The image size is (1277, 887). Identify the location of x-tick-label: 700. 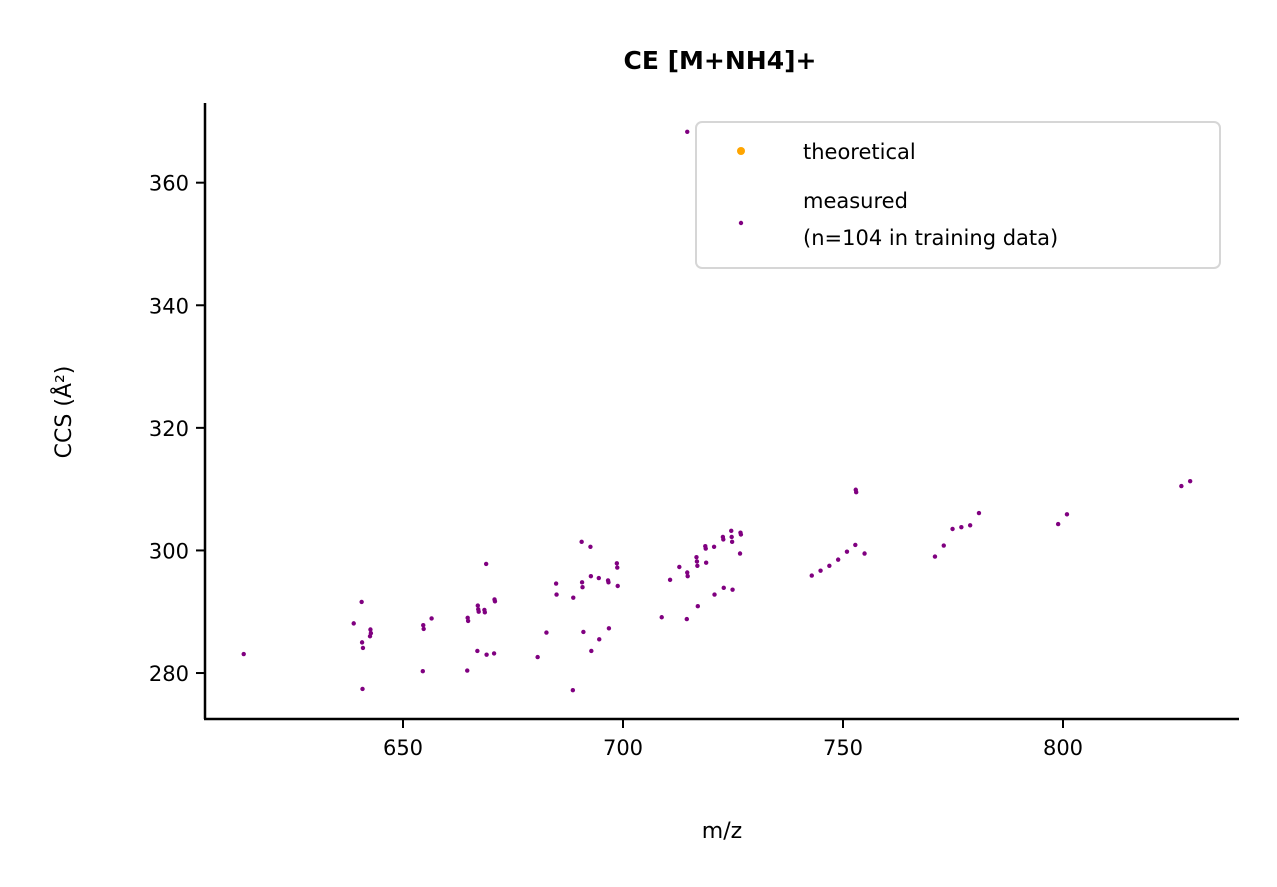
(623, 748).